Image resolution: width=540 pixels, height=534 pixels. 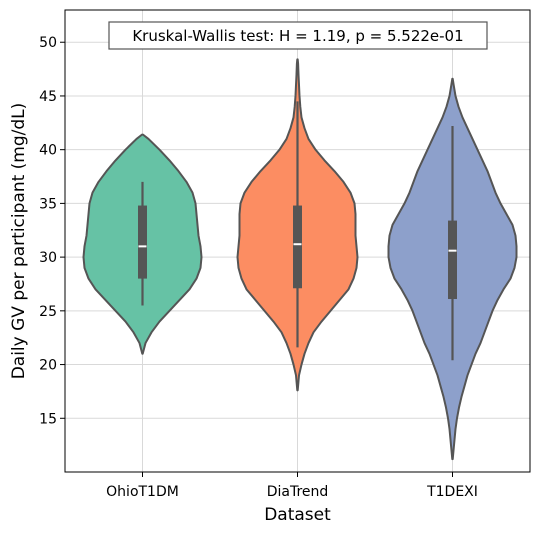 What do you see at coordinates (48, 151) in the screenshot?
I see `y-tick-label: 40` at bounding box center [48, 151].